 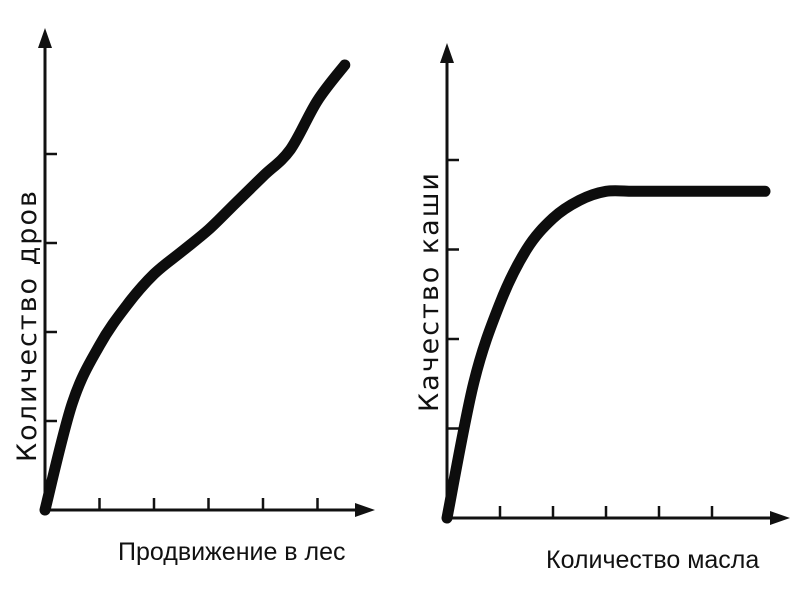 What do you see at coordinates (232, 552) in the screenshot?
I see `x-axis-label: Продвижение в лес` at bounding box center [232, 552].